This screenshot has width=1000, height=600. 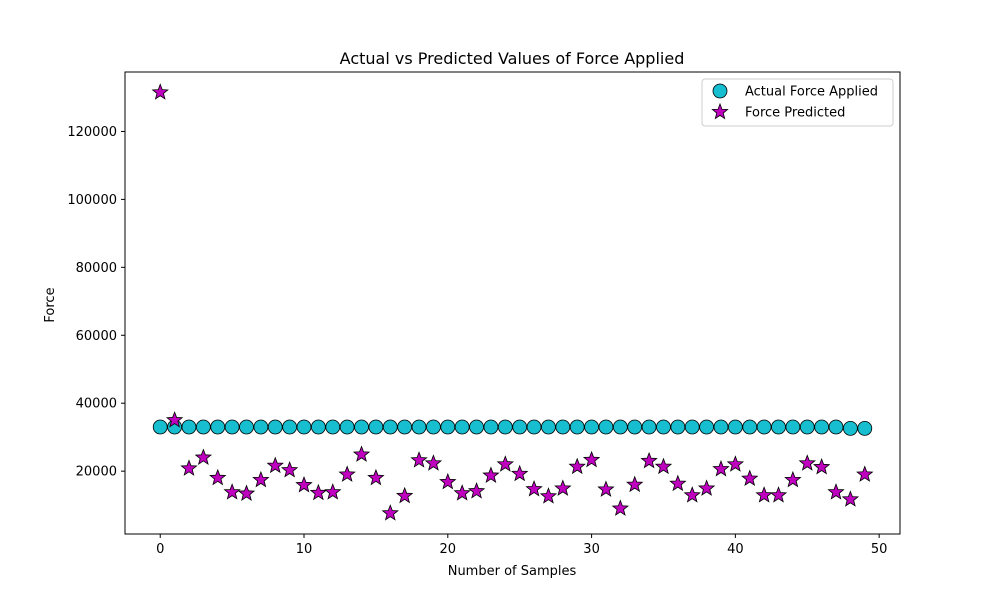 I want to click on legend-label: Force Predicted, so click(x=795, y=113).